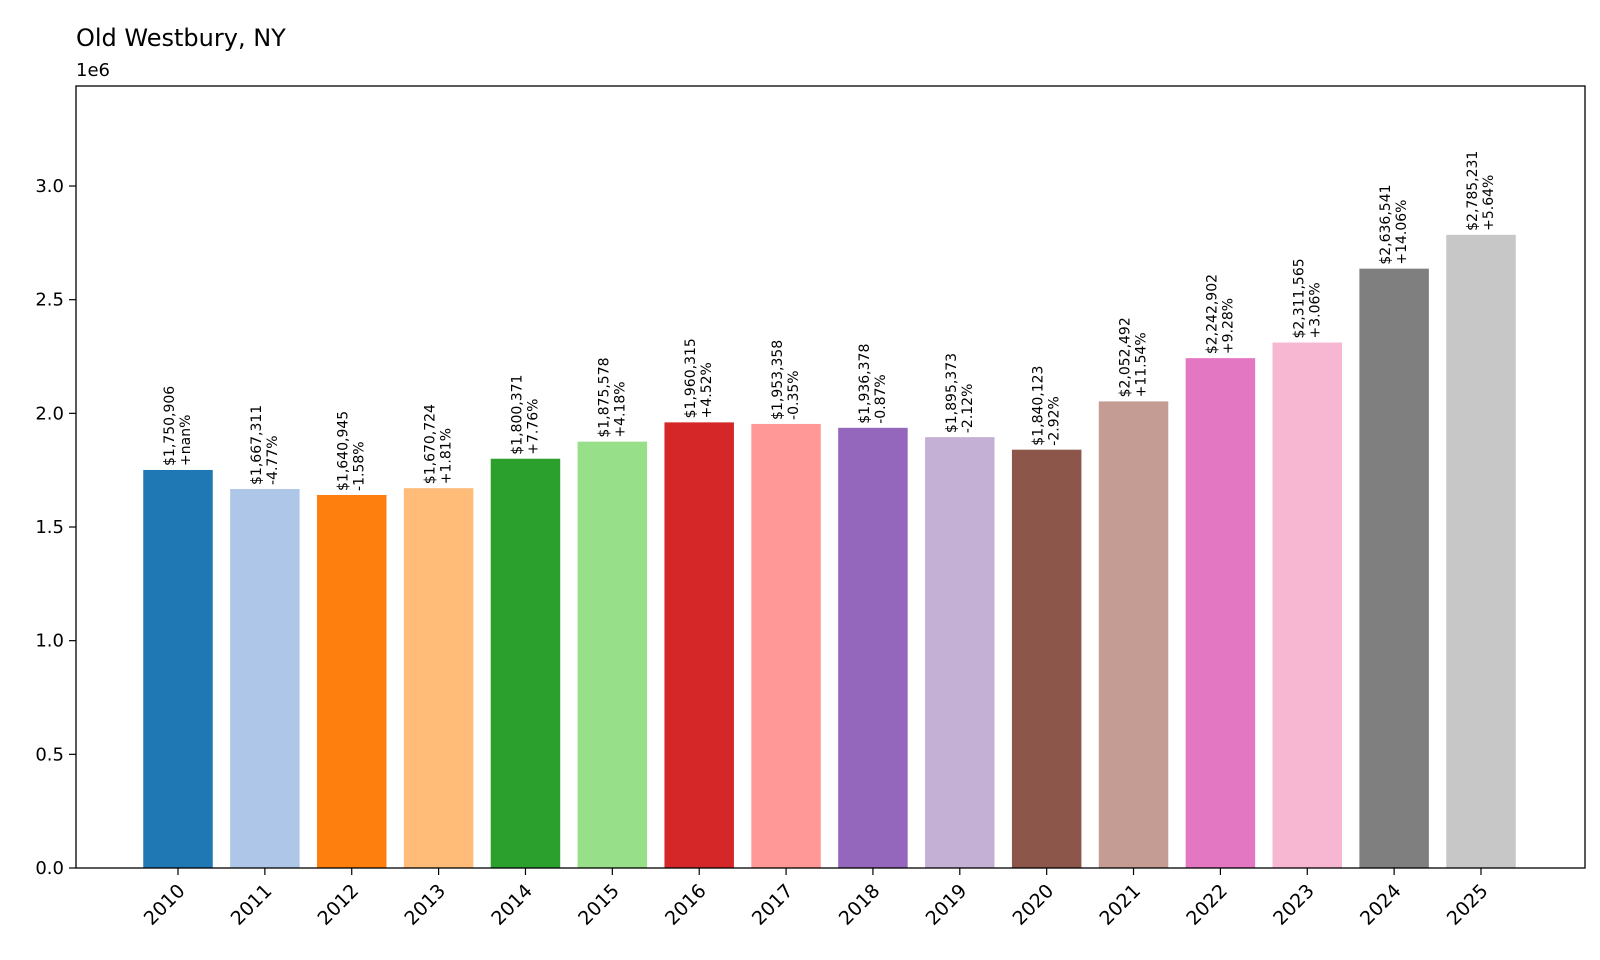 This screenshot has width=1600, height=960. Describe the element at coordinates (431, 444) in the screenshot. I see `bar-value-text: $1,670,724` at that location.